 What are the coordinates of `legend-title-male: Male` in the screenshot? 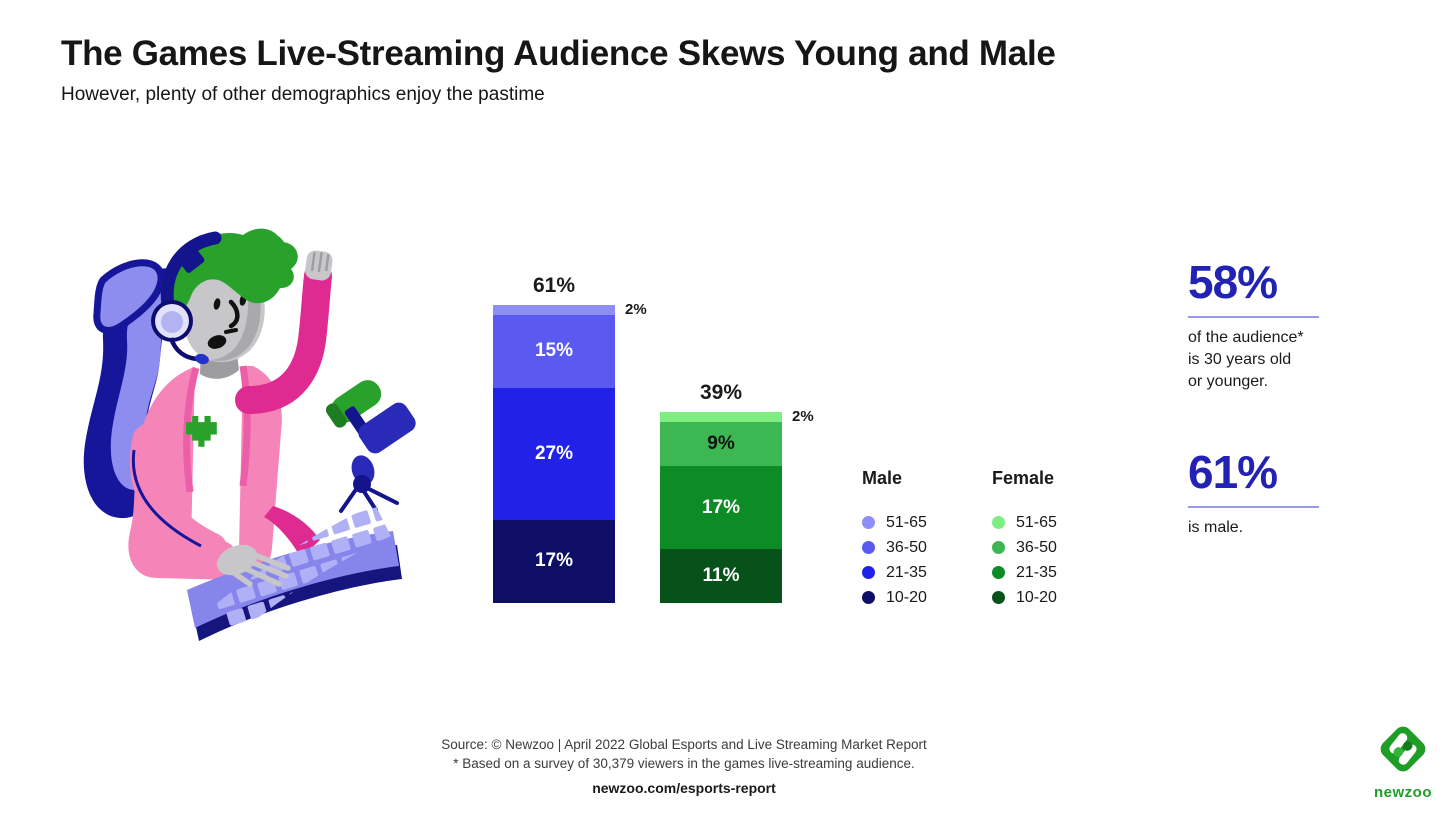 It's located at (882, 478).